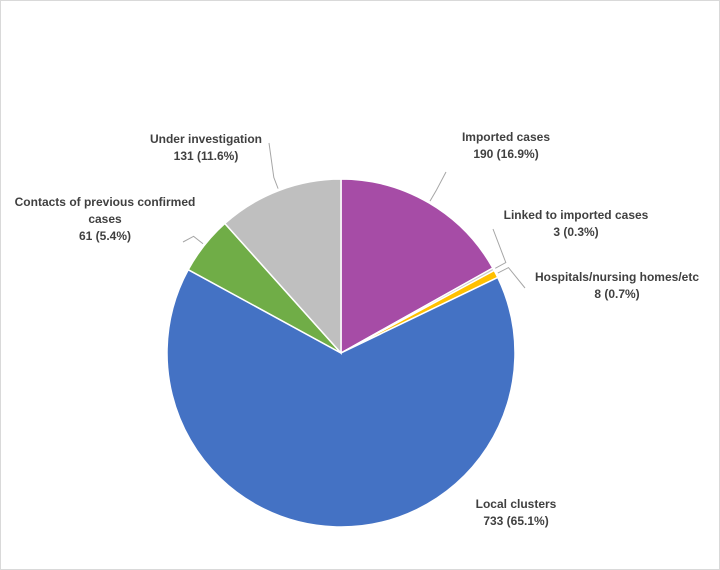 The height and width of the screenshot is (570, 720). What do you see at coordinates (282, 266) in the screenshot?
I see `pie-slice-under-investigation` at bounding box center [282, 266].